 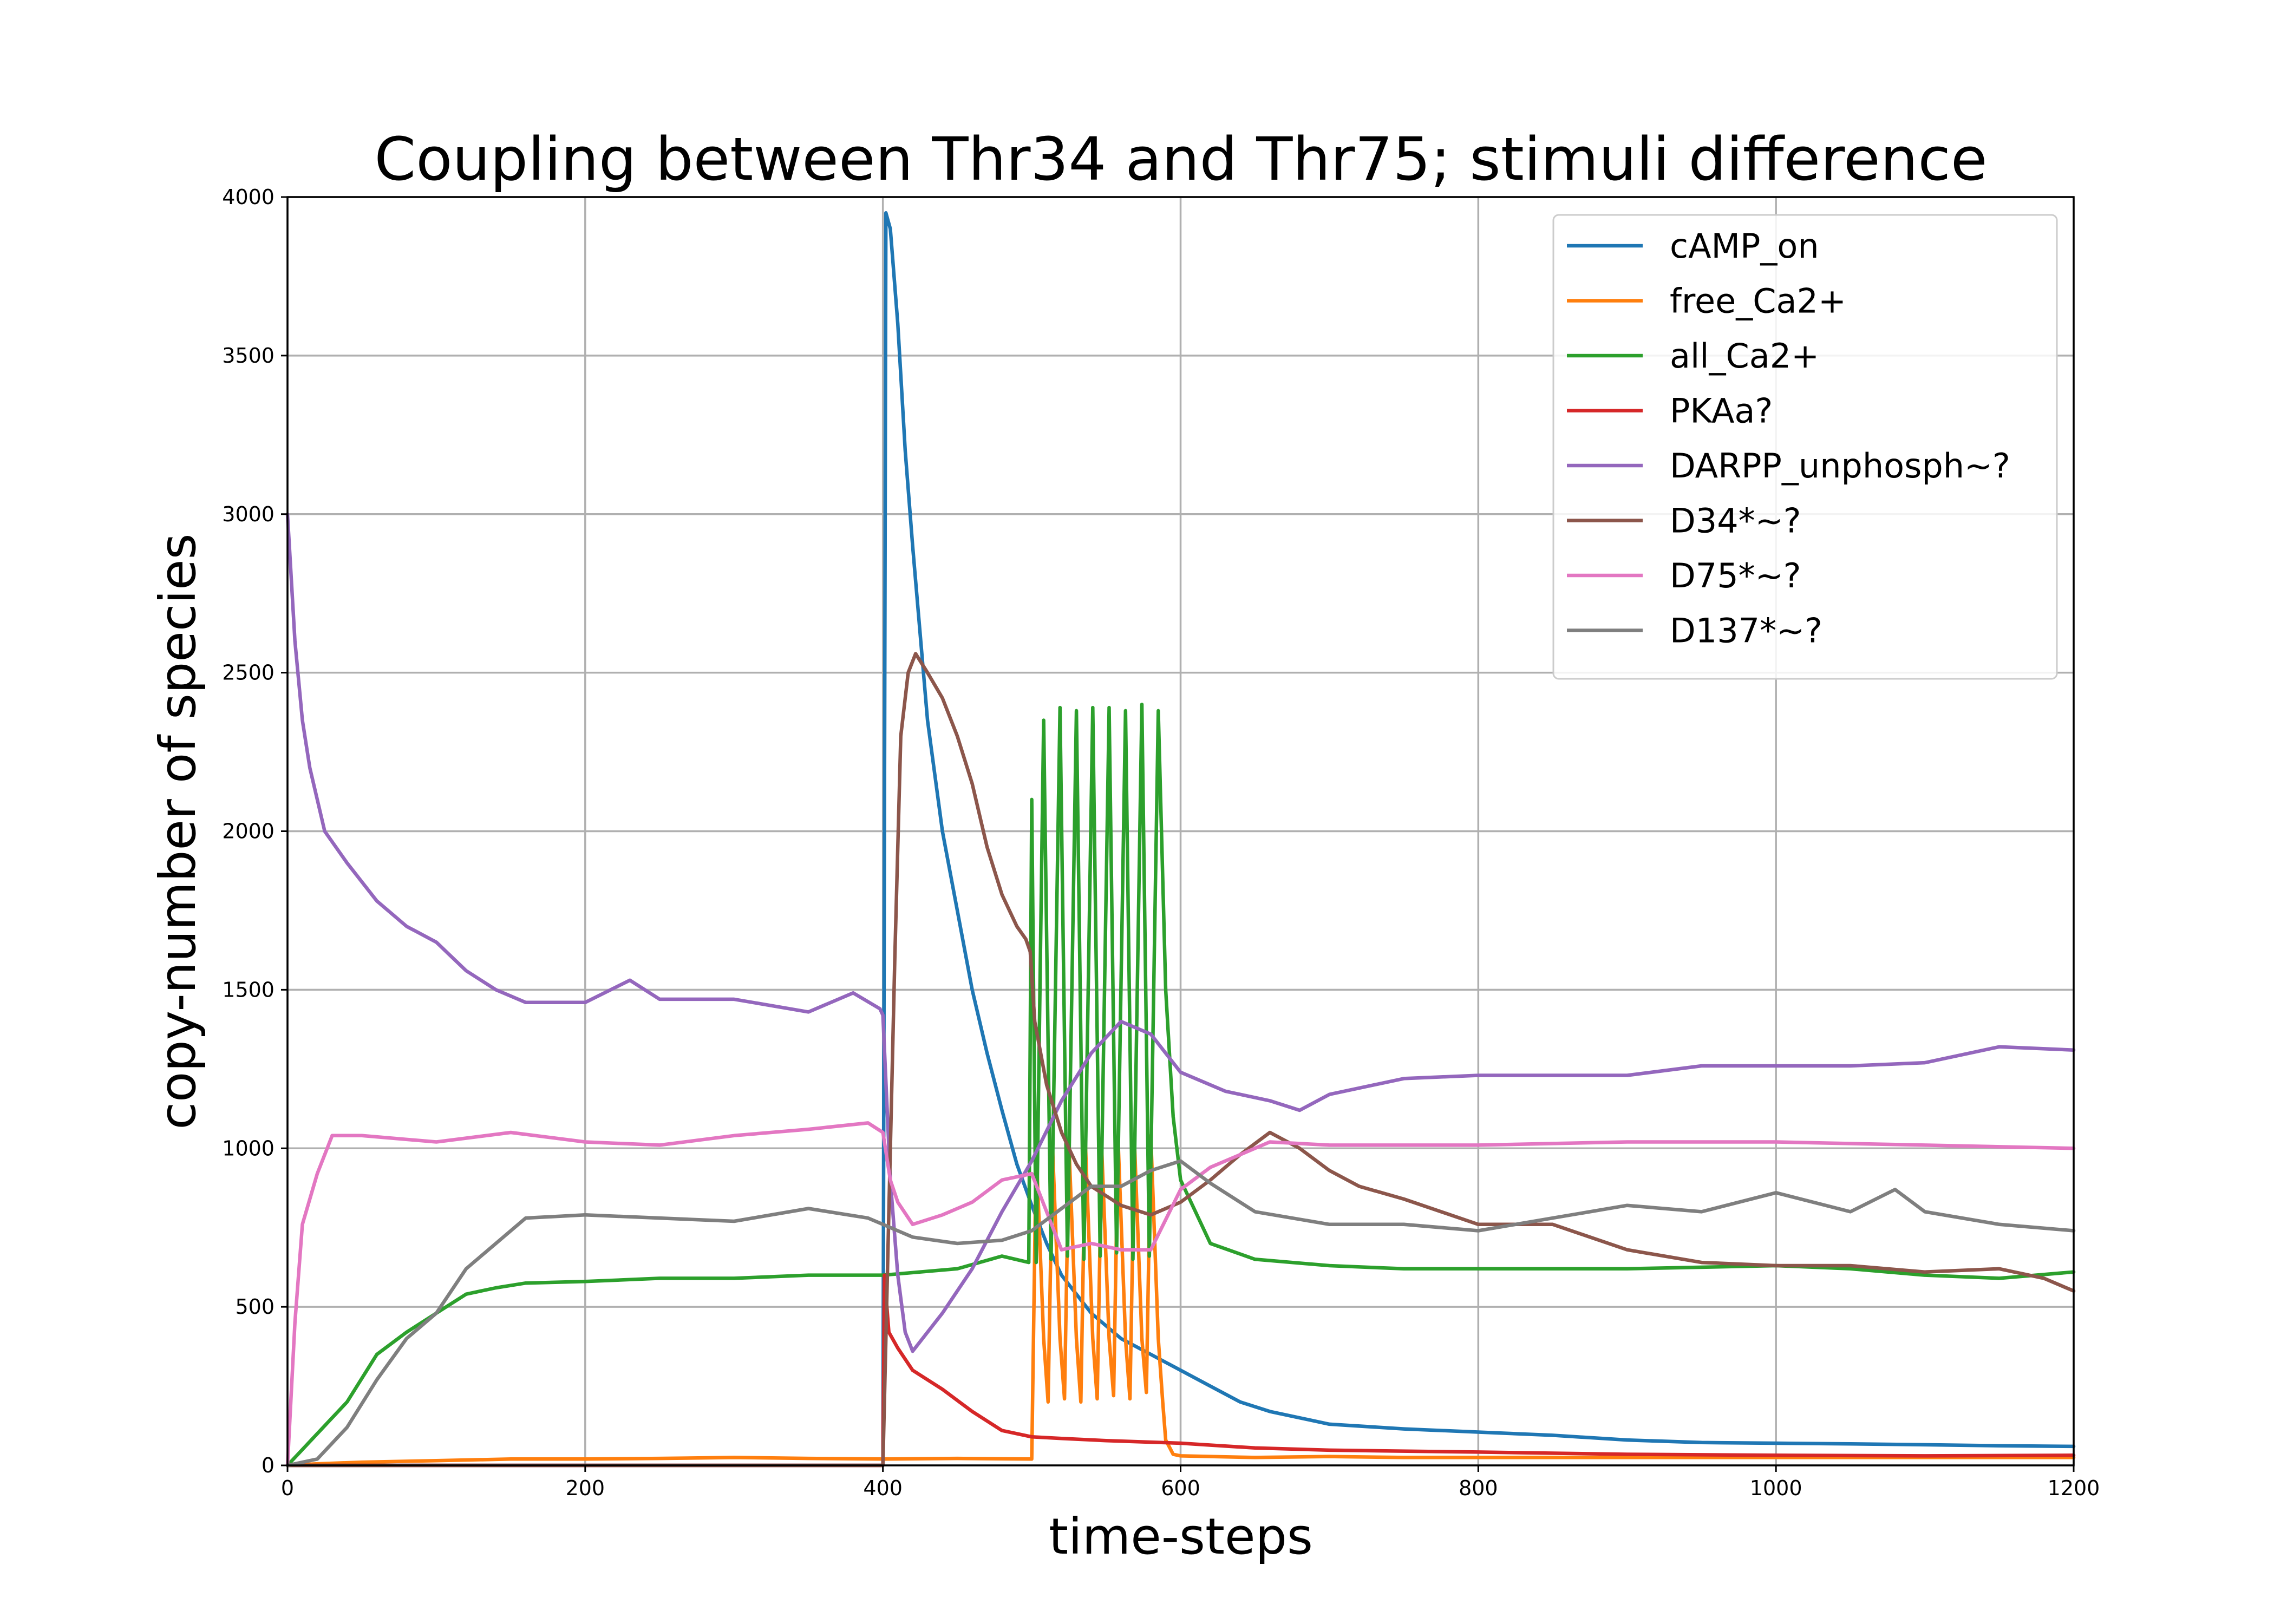 I want to click on y-tick-label: 500, so click(x=255, y=1307).